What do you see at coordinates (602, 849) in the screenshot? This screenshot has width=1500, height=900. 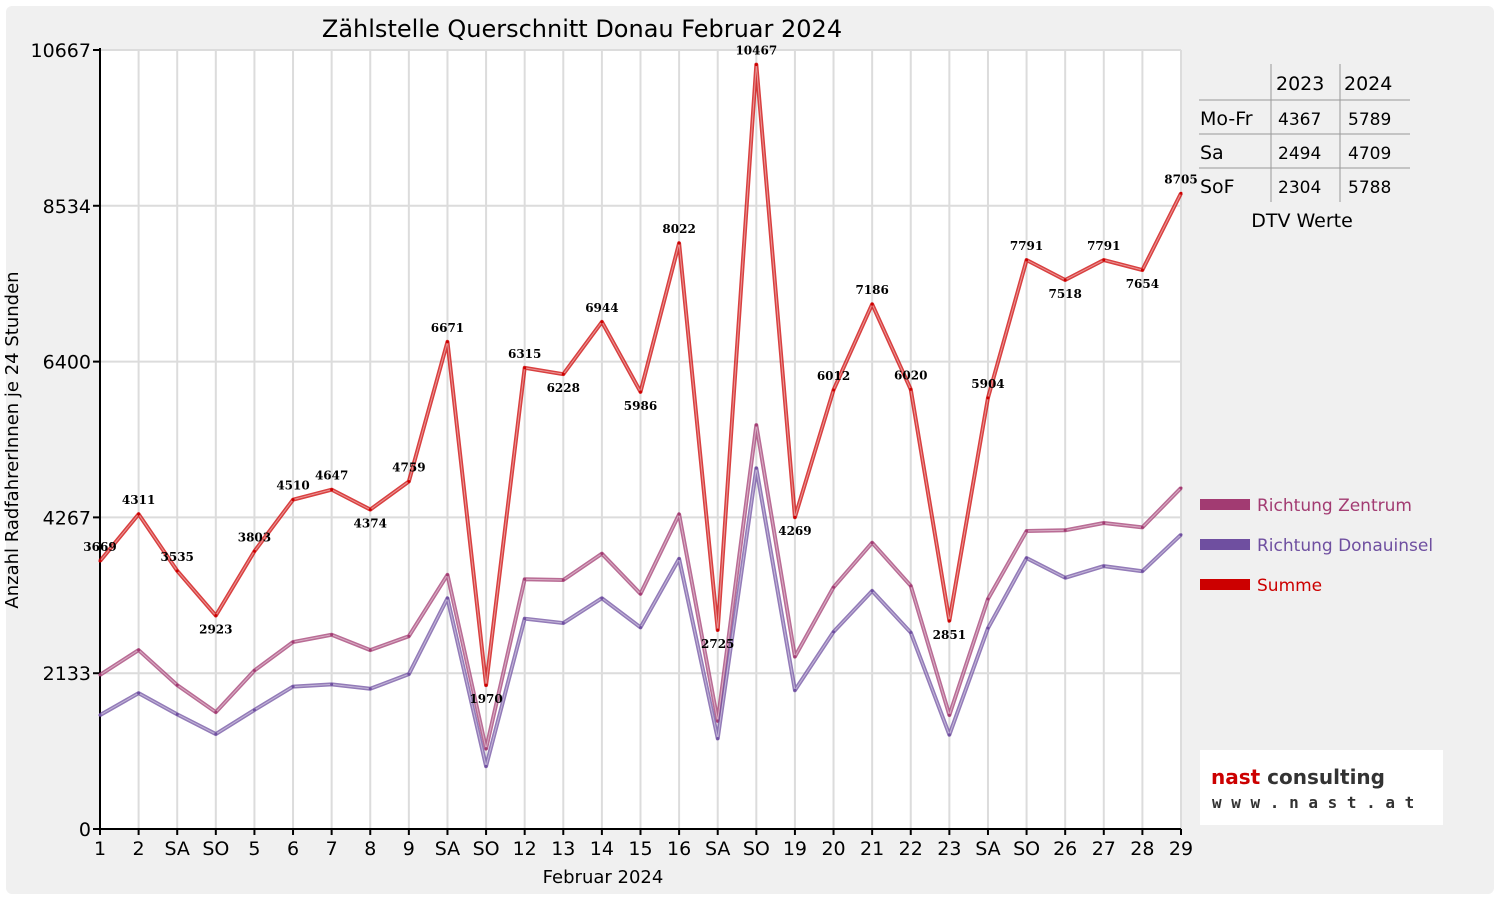 I see `x-tick-label: 14` at bounding box center [602, 849].